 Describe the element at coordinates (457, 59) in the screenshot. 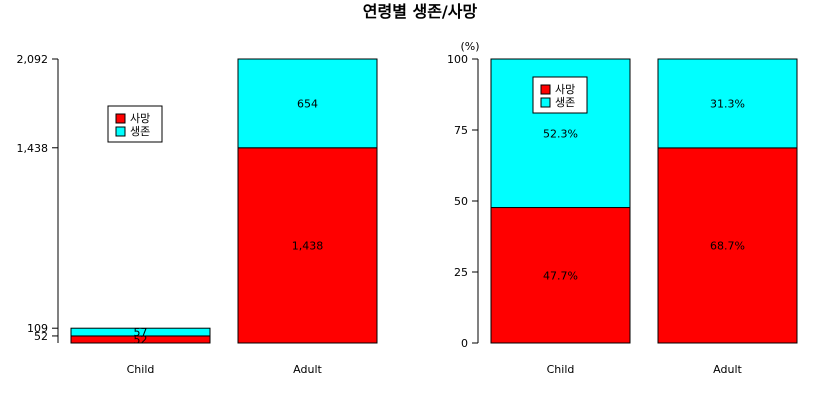

I see `y-tick-label-1-4: 100` at that location.